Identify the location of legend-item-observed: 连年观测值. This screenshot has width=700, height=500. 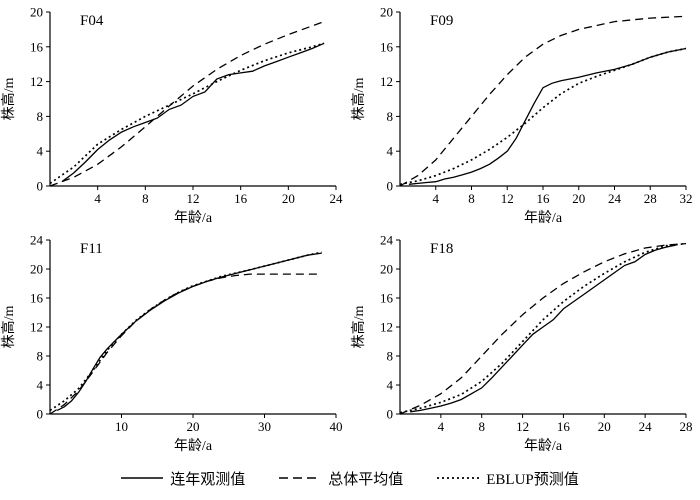
(183, 478).